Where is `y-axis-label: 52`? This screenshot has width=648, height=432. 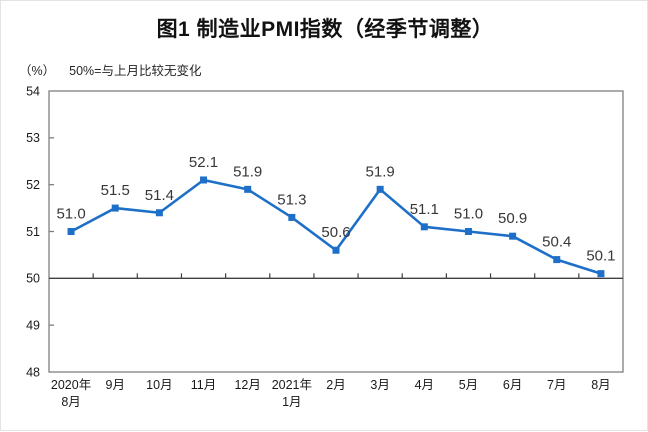 y-axis-label: 52 is located at coordinates (33, 185).